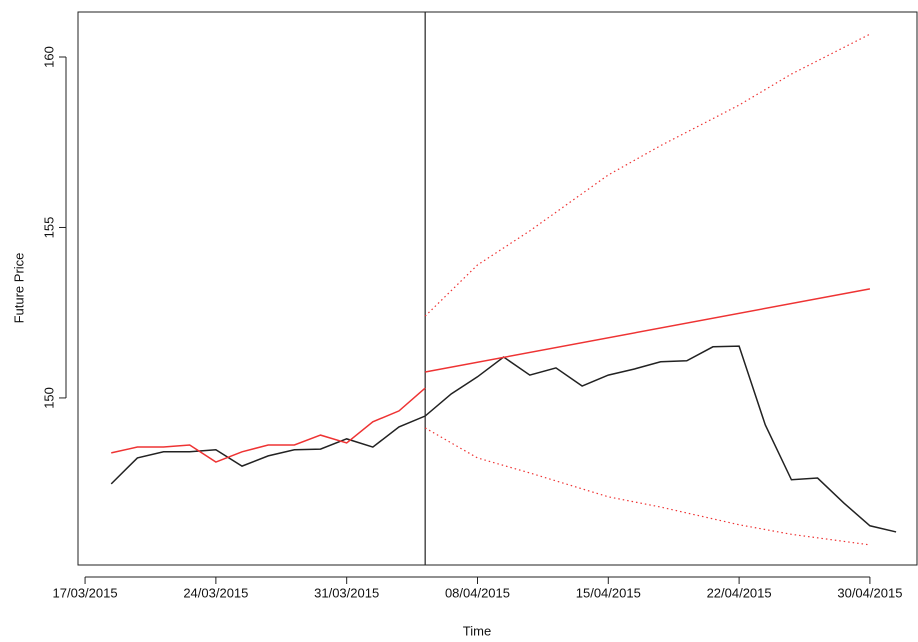  I want to click on x-axis-label: Time, so click(477, 630).